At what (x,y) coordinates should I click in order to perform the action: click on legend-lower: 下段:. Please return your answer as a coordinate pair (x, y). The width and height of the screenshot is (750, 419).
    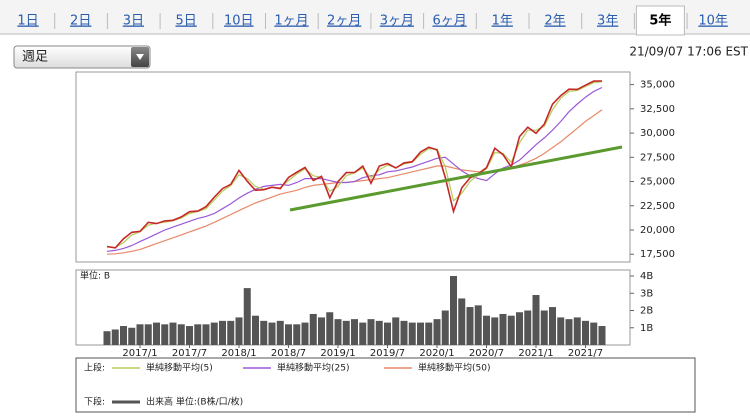
    Looking at the image, I should click on (94, 402).